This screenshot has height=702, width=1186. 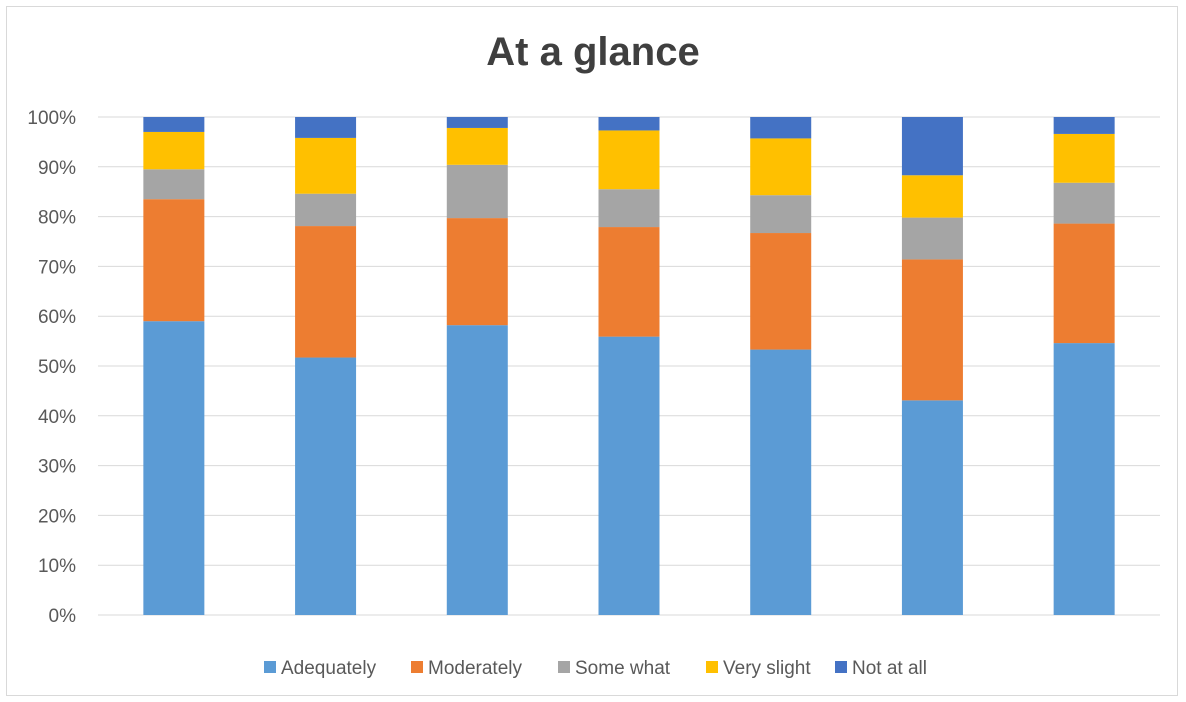 What do you see at coordinates (593, 52) in the screenshot?
I see `chart-title: At a glance` at bounding box center [593, 52].